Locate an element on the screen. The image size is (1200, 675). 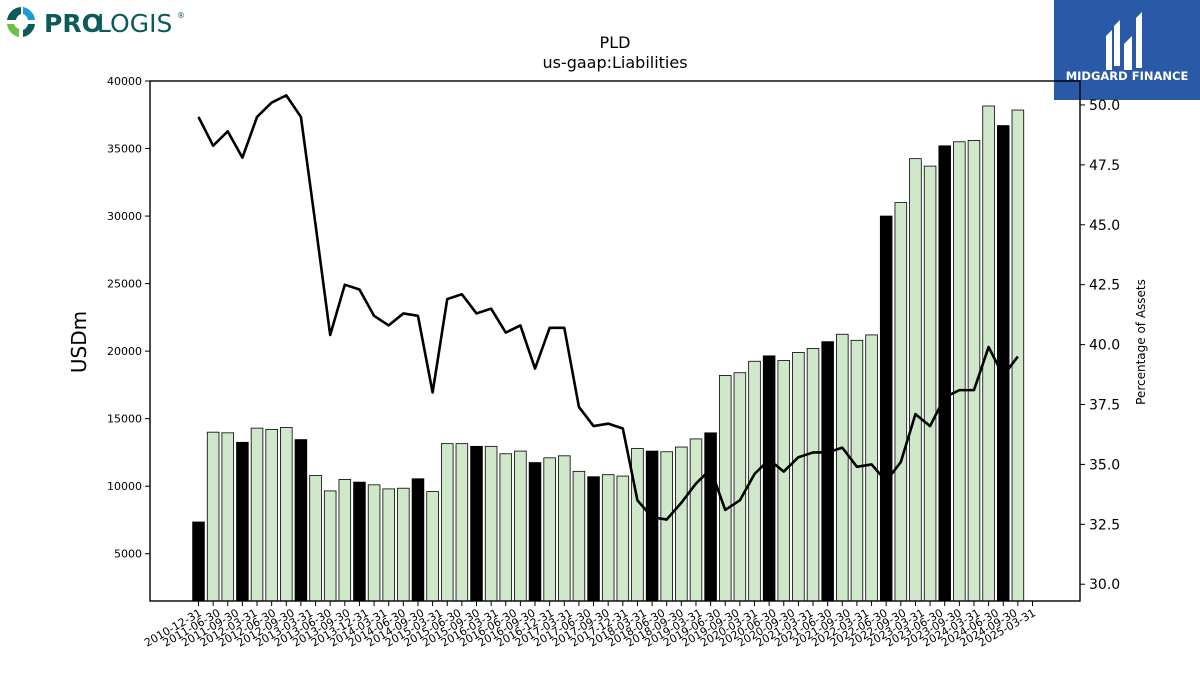
midgard-finance-logo: MIDGARD FINANCE is located at coordinates (1127, 50).